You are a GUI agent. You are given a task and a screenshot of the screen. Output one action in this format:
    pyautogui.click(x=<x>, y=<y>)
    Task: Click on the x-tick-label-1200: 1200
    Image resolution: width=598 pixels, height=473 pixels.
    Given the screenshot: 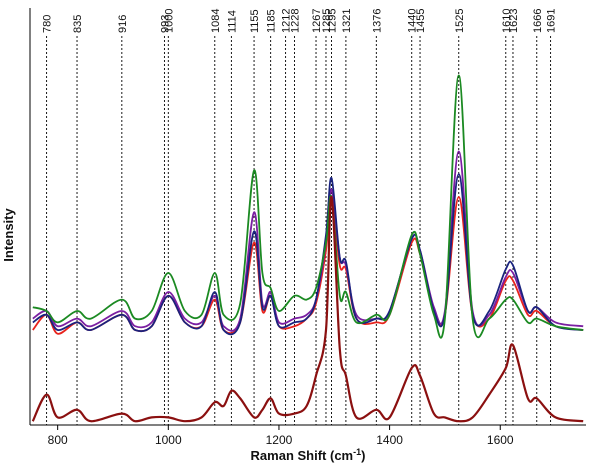 What is the action you would take?
    pyautogui.click(x=279, y=440)
    